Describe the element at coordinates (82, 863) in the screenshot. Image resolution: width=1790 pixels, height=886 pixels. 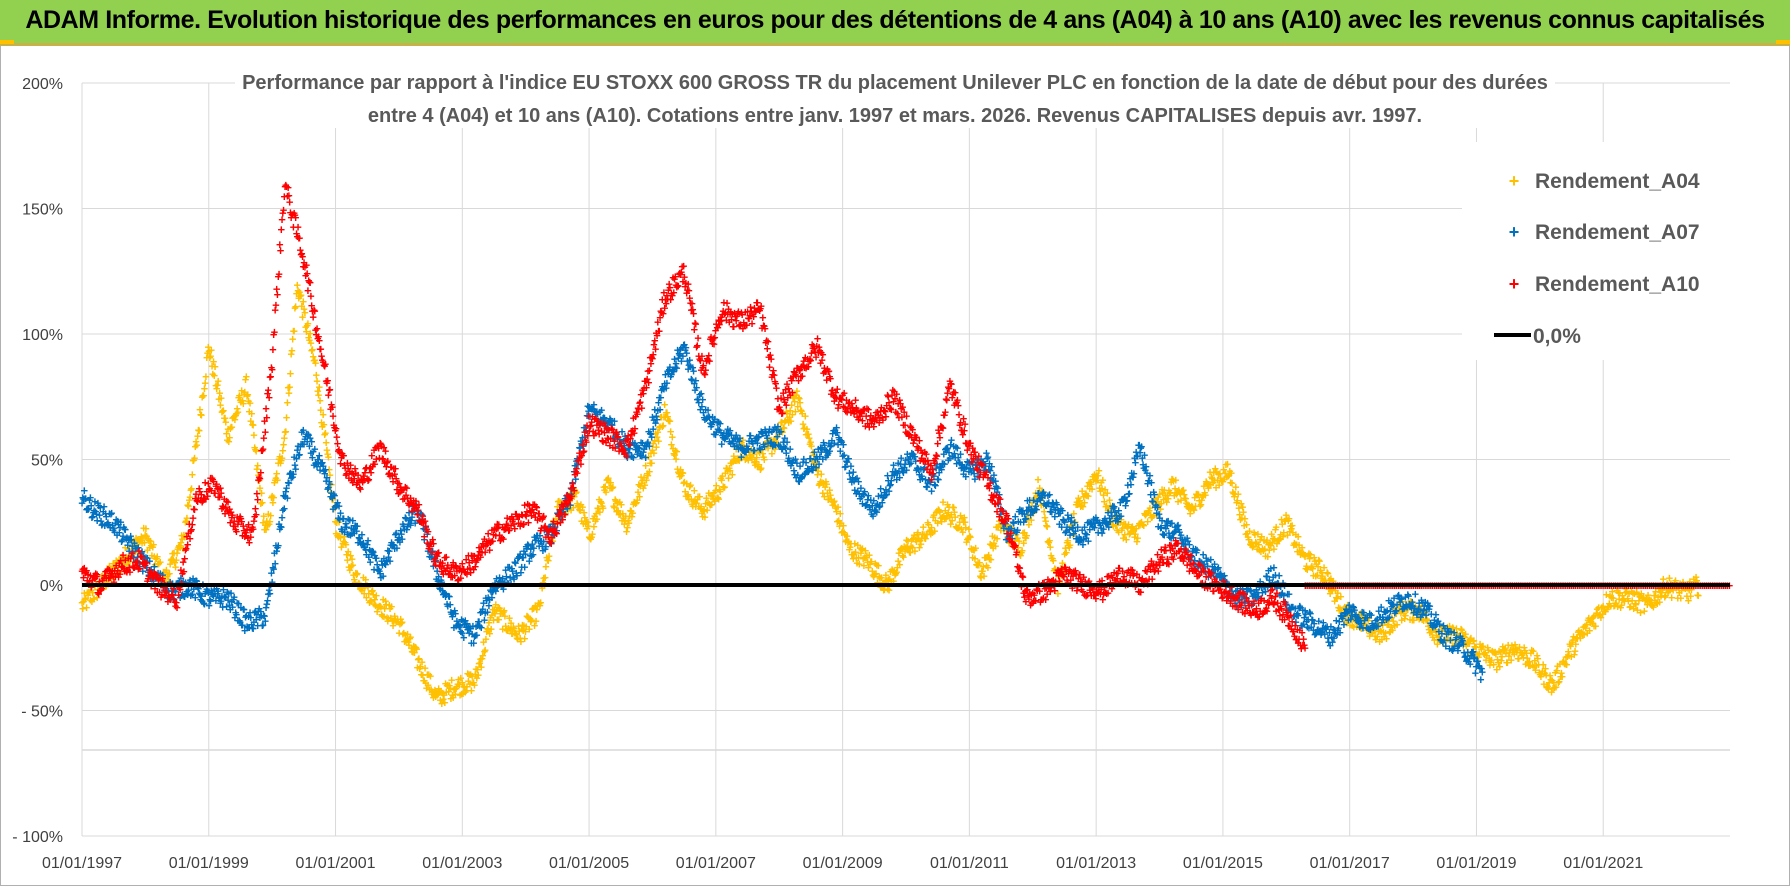
I see `x-tick-label: 01/01/1997` at that location.